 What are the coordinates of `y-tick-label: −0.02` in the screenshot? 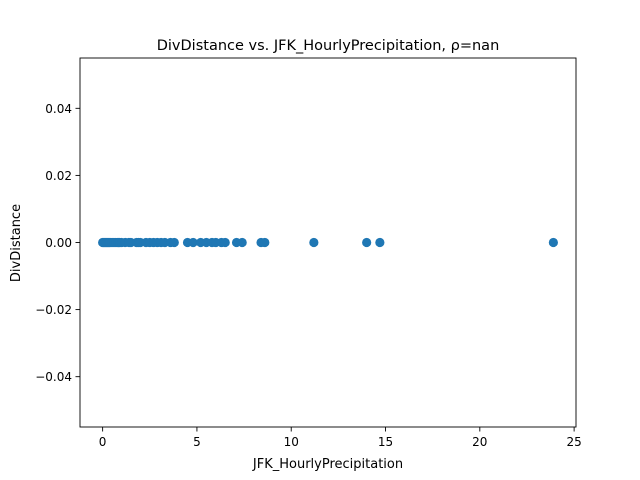 It's located at (53, 310).